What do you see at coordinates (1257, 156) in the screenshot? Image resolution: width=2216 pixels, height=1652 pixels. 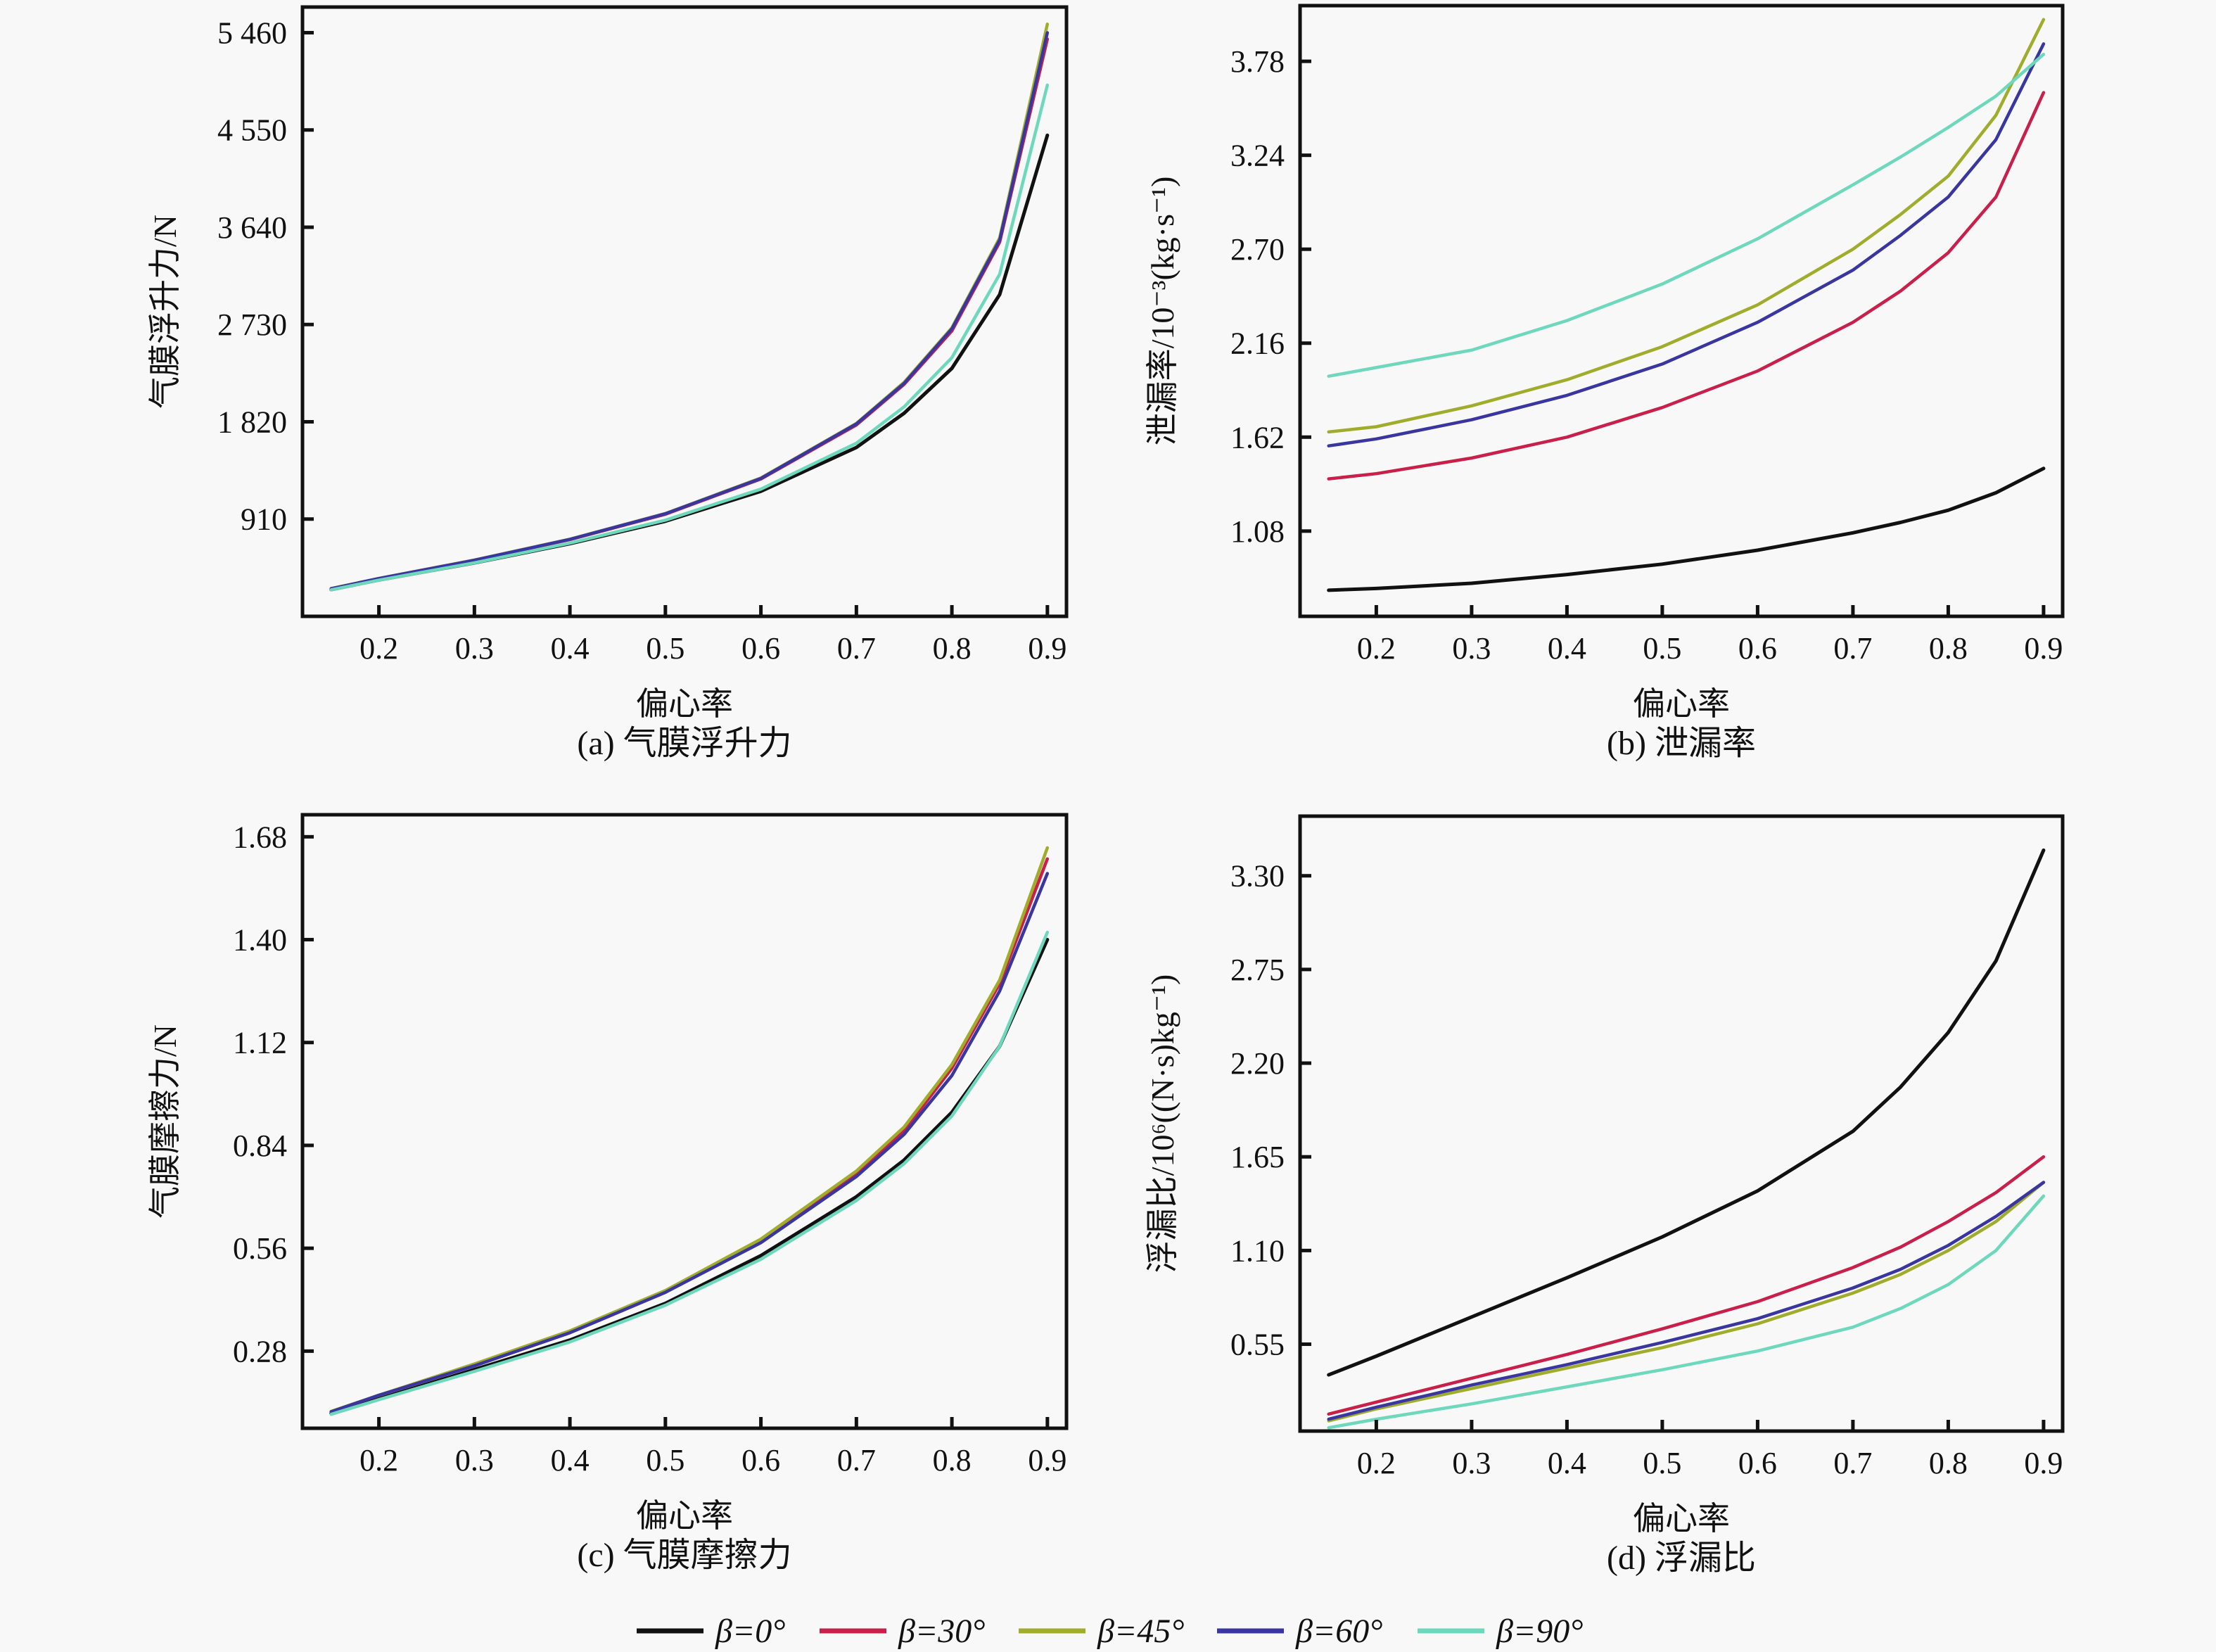 I see `y-tick-label: 3.24` at bounding box center [1257, 156].